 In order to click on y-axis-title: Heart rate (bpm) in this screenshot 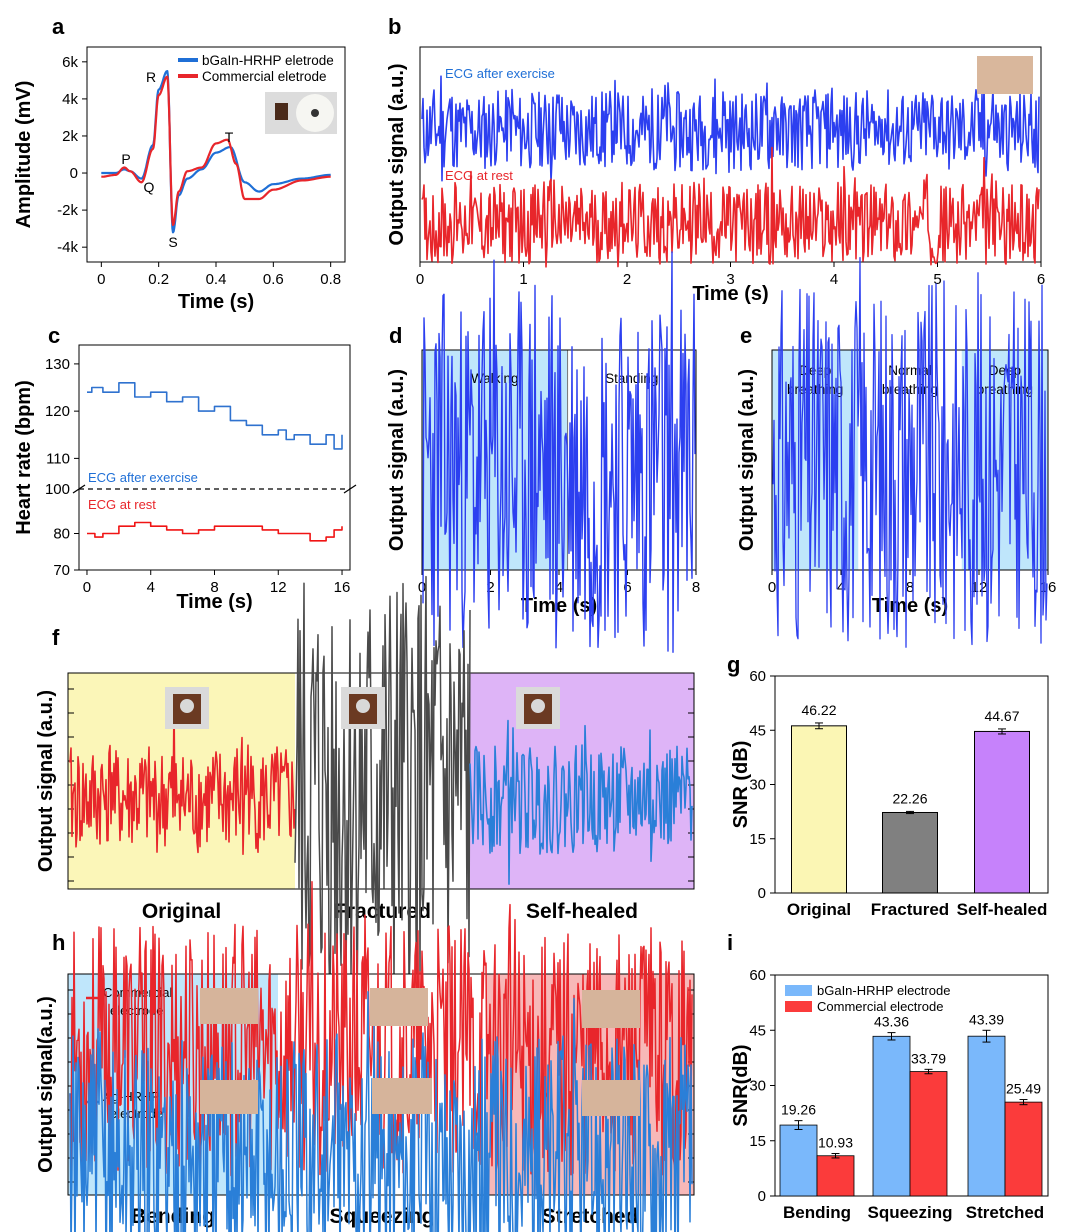, I will do `click(24, 457)`.